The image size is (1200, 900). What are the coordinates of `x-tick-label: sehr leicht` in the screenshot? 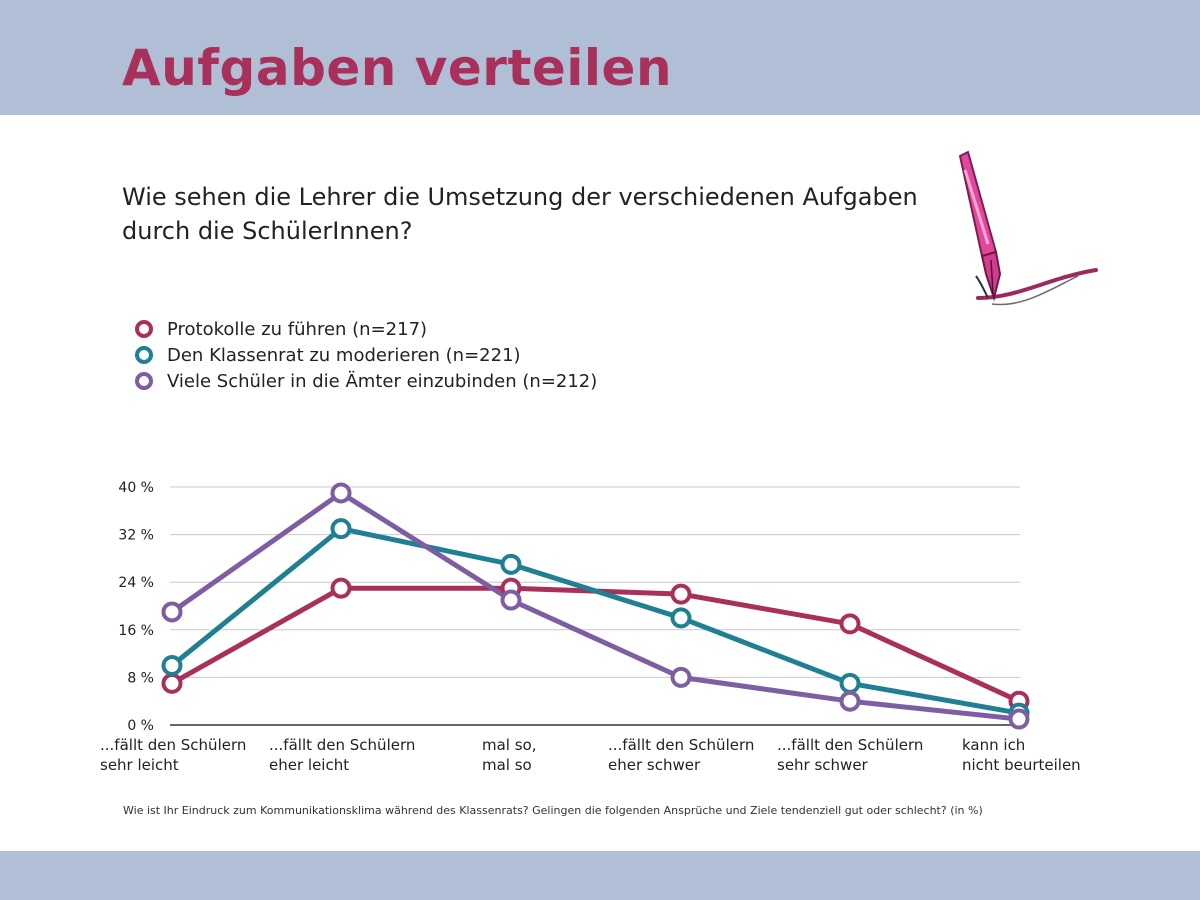 It's located at (139, 765).